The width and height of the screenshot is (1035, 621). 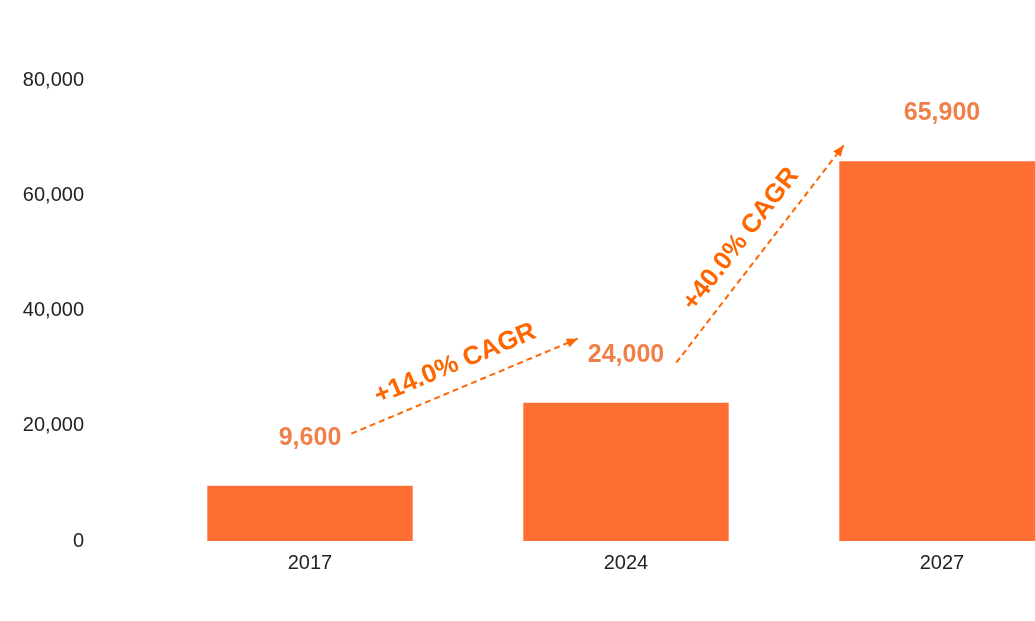 What do you see at coordinates (626, 352) in the screenshot?
I see `data-label: 24,000` at bounding box center [626, 352].